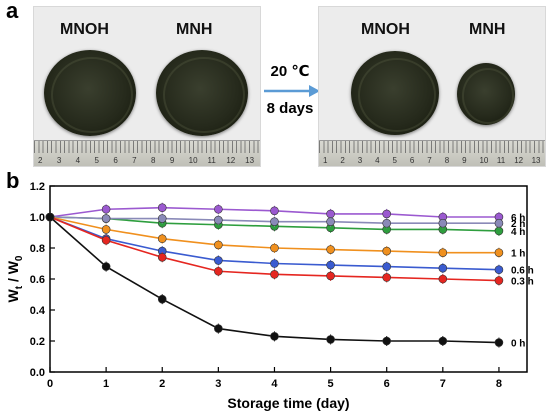  I want to click on series-label: 4 h, so click(518, 232).